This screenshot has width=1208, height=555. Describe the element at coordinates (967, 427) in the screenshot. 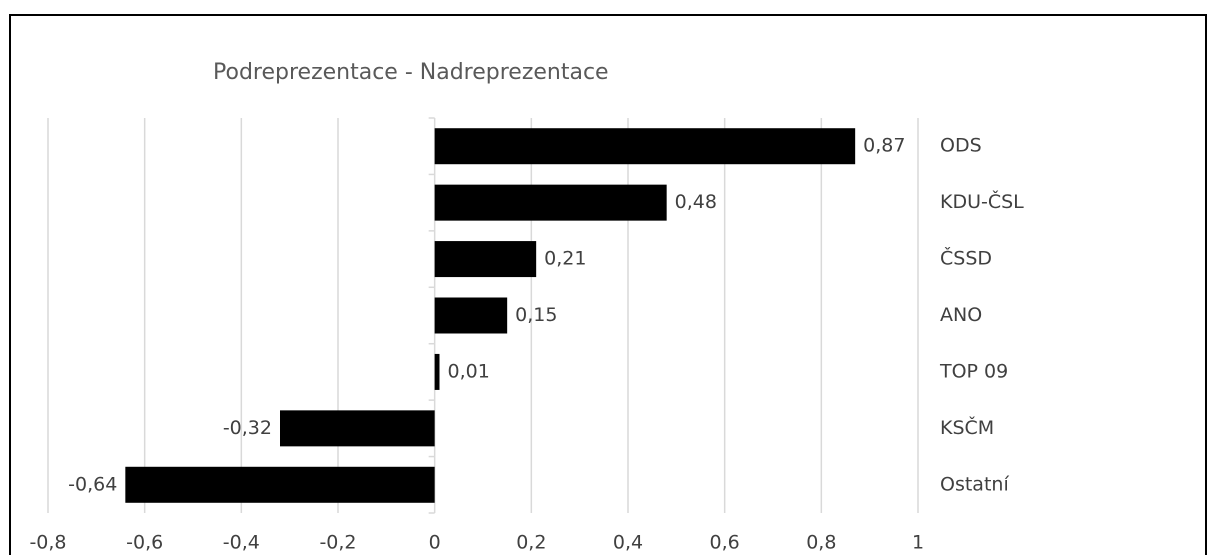

I see `category-label: KSČM` at that location.